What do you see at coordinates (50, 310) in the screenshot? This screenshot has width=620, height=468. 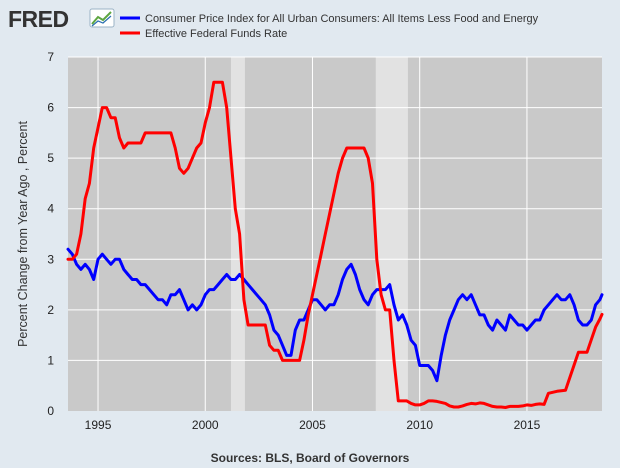 I see `y-tick-label-2: 2` at bounding box center [50, 310].